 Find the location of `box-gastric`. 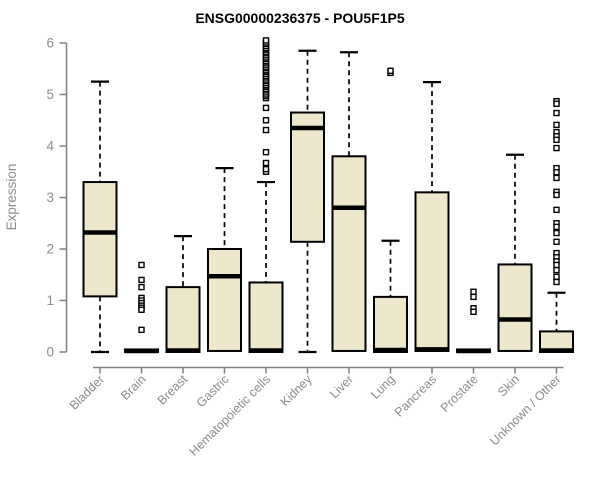

box-gastric is located at coordinates (224, 300).